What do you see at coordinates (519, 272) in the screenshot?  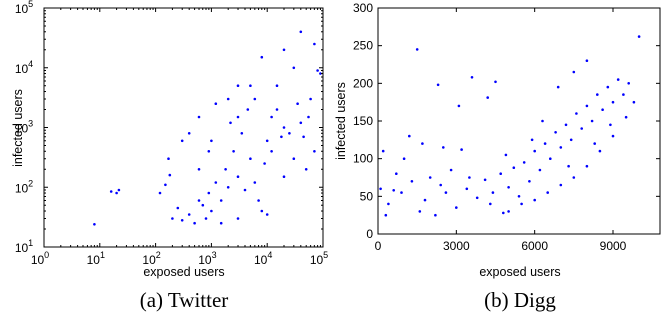 I see `x-axis-label-digg: exposed users` at bounding box center [519, 272].